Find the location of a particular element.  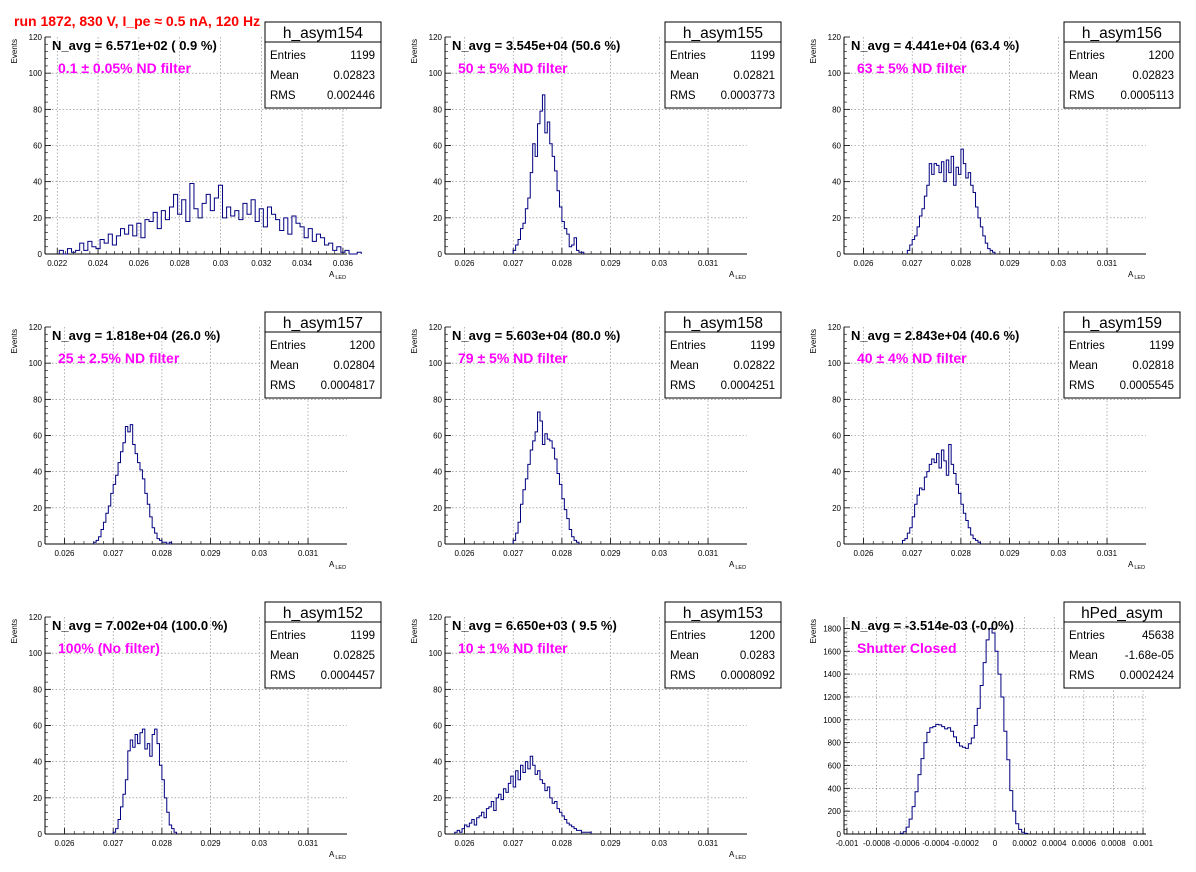

x-tick-label: 0.0004 is located at coordinates (1054, 843).